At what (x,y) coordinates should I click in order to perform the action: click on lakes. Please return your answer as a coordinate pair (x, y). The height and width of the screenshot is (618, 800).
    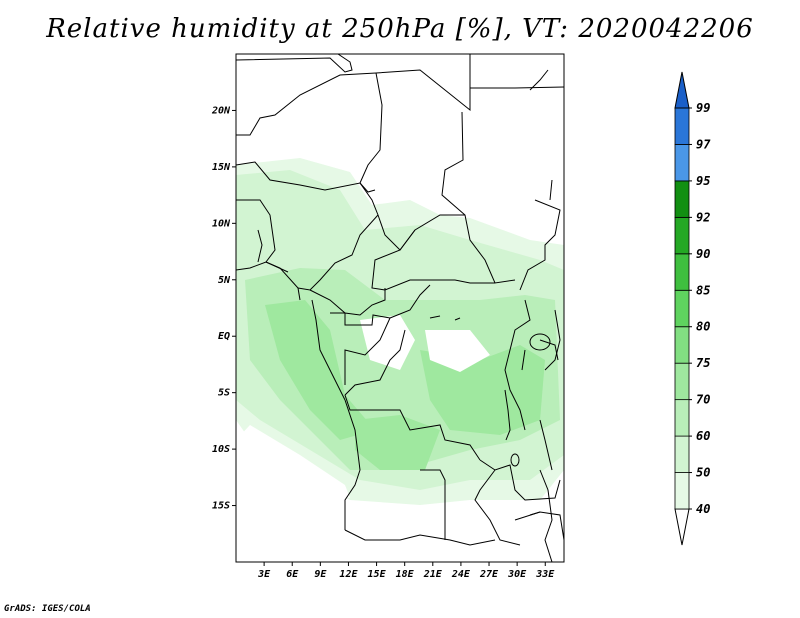
    Looking at the image, I should click on (490, 415).